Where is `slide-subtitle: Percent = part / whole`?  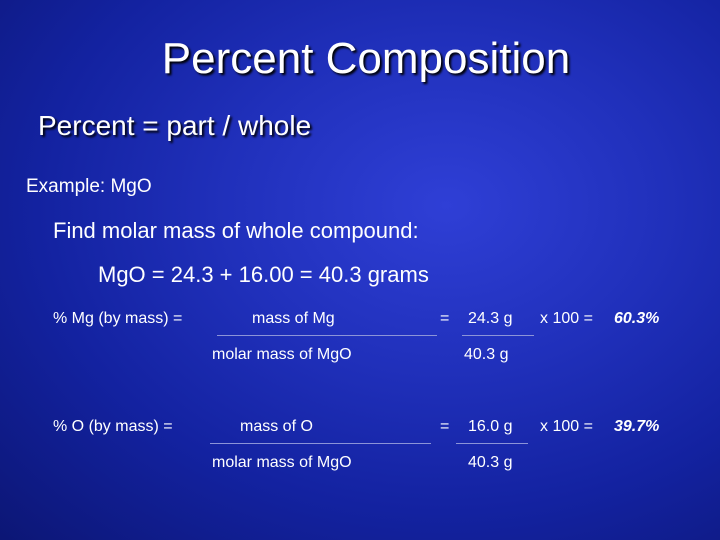 slide-subtitle: Percent = part / whole is located at coordinates (175, 125).